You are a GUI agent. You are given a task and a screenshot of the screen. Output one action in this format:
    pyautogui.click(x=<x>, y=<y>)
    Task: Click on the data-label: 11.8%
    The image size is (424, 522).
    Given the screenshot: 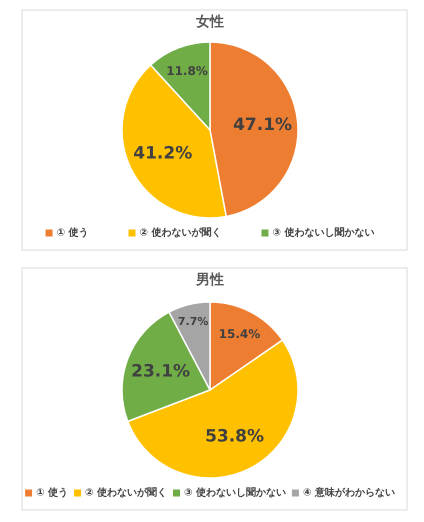 What is the action you would take?
    pyautogui.click(x=187, y=71)
    